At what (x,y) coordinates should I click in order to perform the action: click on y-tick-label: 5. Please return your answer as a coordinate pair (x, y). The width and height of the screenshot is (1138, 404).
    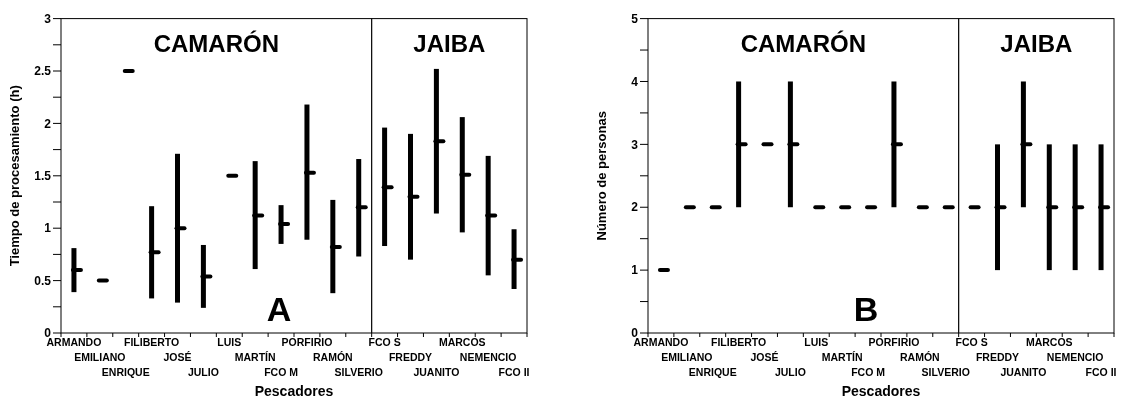
    Looking at the image, I should click on (635, 18).